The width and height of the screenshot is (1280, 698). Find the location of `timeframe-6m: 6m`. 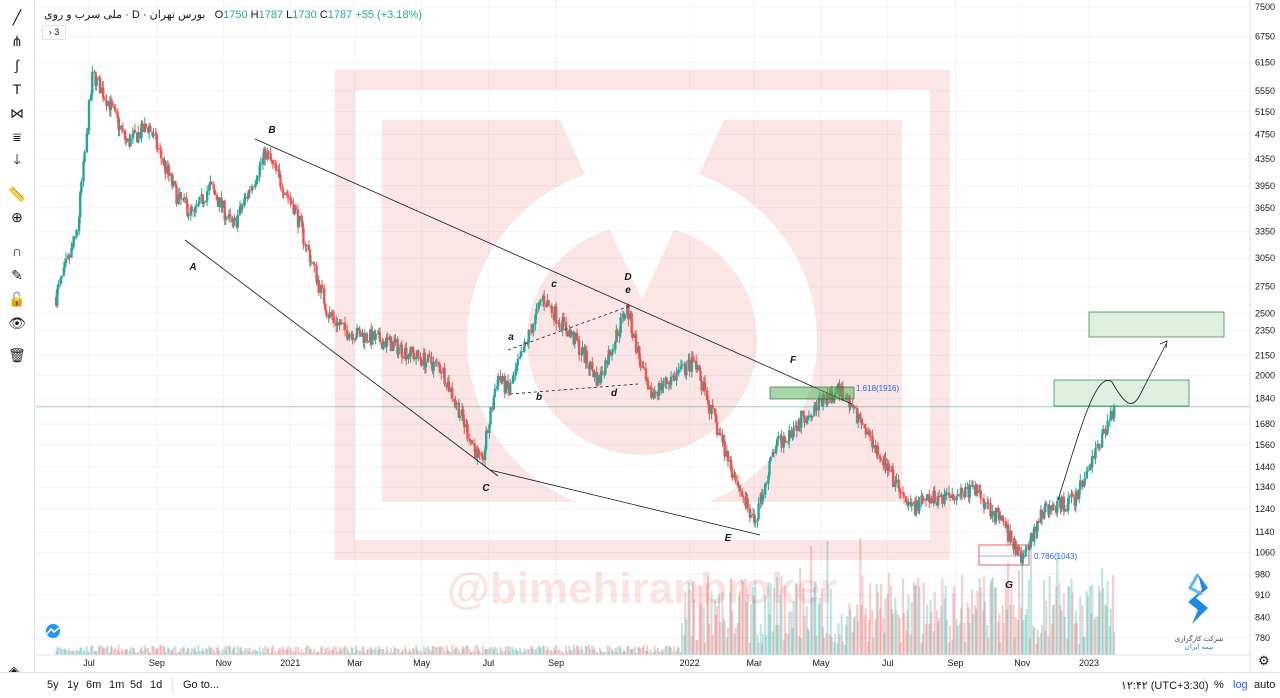

timeframe-6m: 6m is located at coordinates (94, 685).